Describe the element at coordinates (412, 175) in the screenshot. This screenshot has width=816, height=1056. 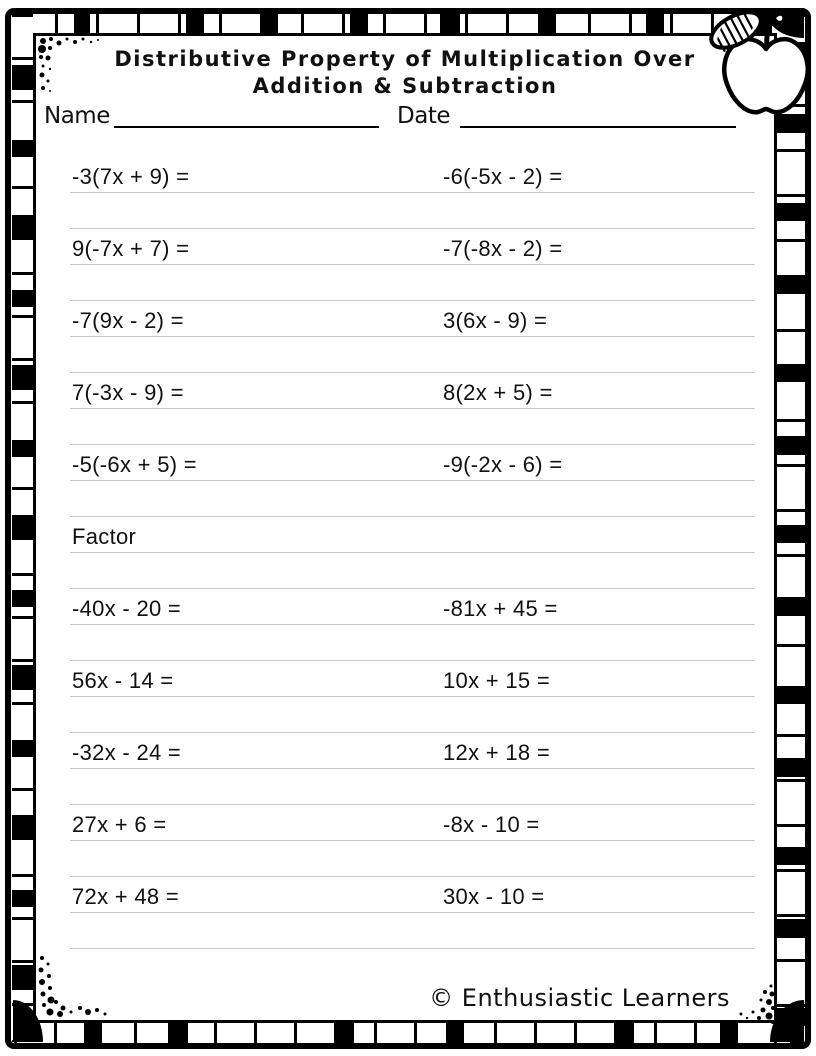
I see `problem-line: -3(7x + 9) = -6(-5x - 2) =` at that location.